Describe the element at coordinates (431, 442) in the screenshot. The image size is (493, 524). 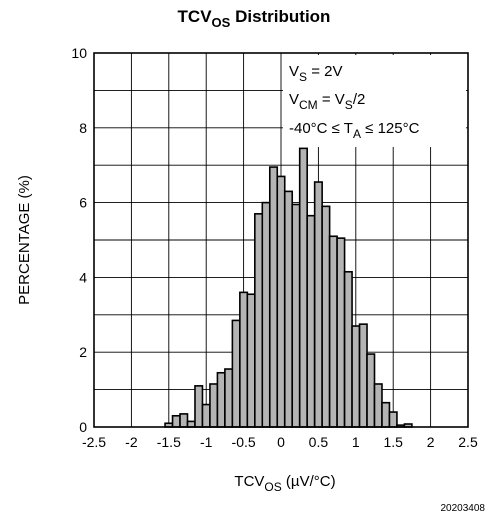
I see `x-tick-label: 2` at that location.